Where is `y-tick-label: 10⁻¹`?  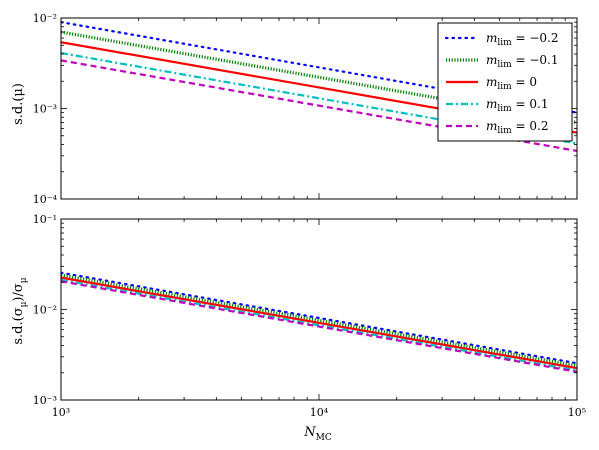
y-tick-label: 10⁻¹ is located at coordinates (45, 219).